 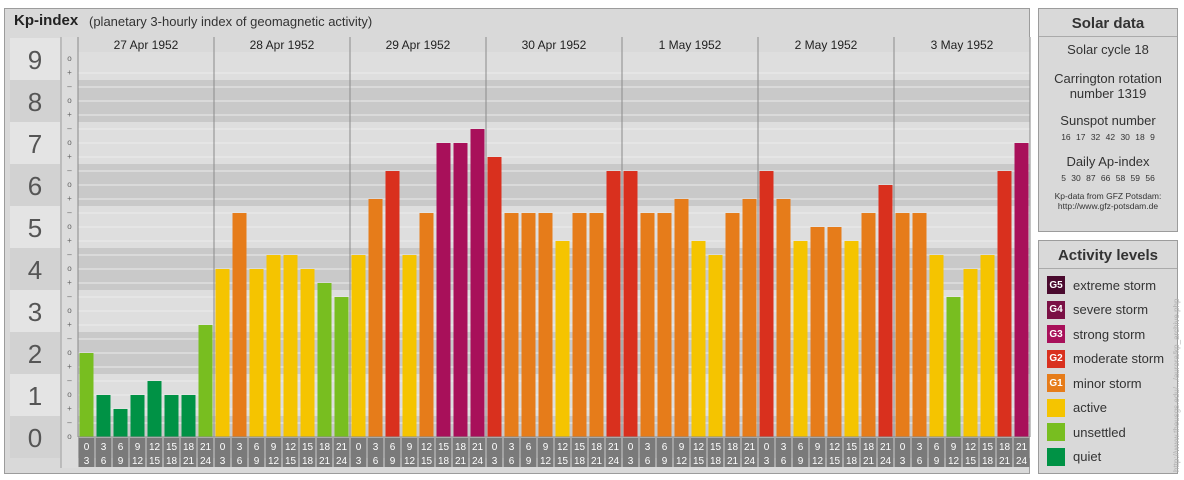 What do you see at coordinates (826, 45) in the screenshot?
I see `day-label: 2 May 1952` at bounding box center [826, 45].